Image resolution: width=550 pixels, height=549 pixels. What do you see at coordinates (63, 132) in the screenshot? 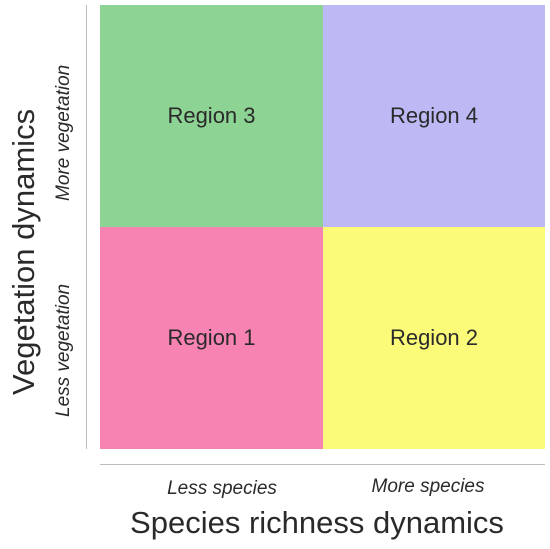
I see `y-axis-high-label: More vegetation` at bounding box center [63, 132].